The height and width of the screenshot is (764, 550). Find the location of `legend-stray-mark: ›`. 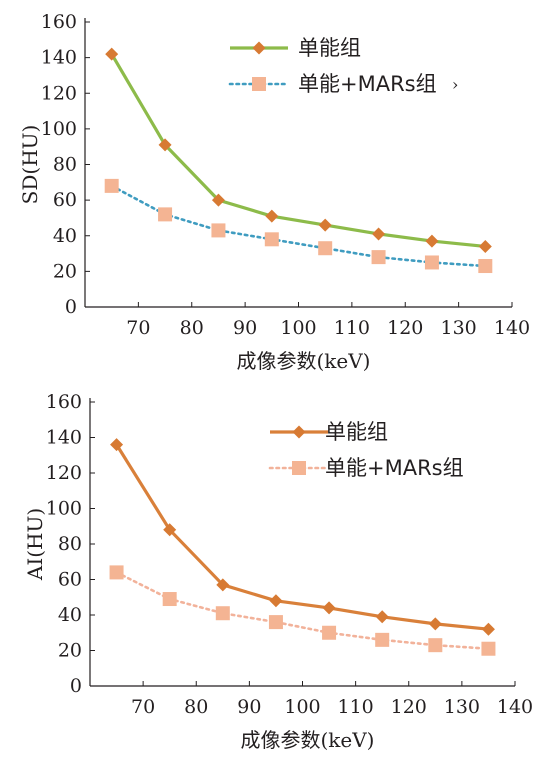

legend-stray-mark: › is located at coordinates (455, 84).